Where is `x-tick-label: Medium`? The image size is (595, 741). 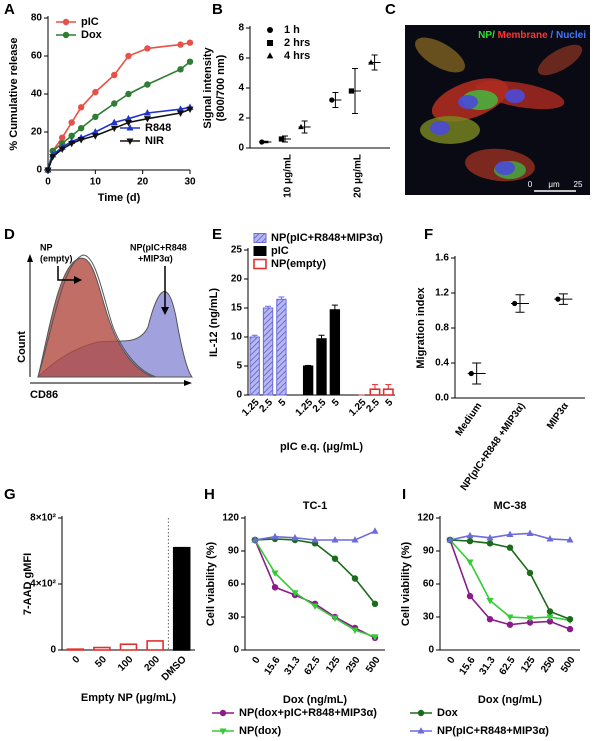 x-tick-label: Medium is located at coordinates (469, 419).